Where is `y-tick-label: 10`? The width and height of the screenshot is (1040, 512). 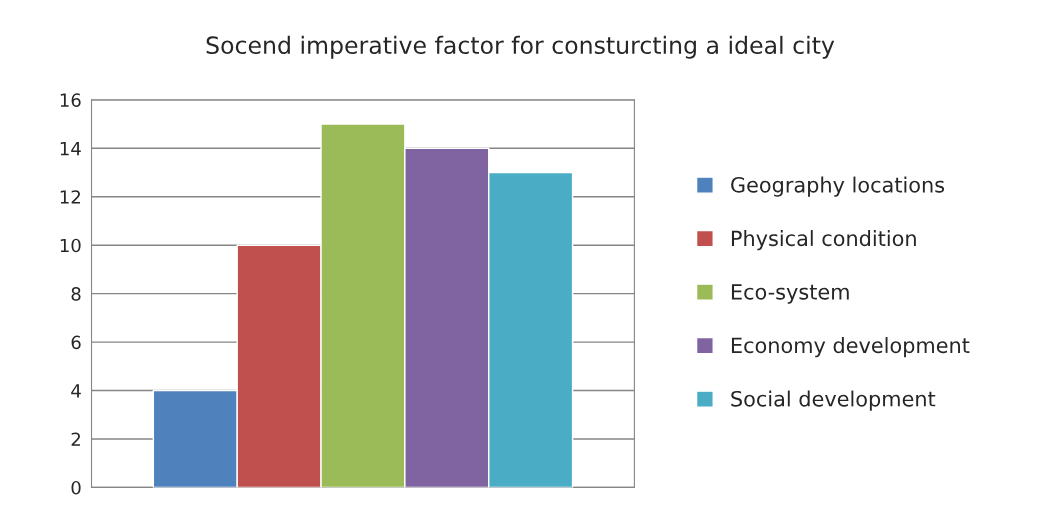
y-tick-label: 10 is located at coordinates (70, 245).